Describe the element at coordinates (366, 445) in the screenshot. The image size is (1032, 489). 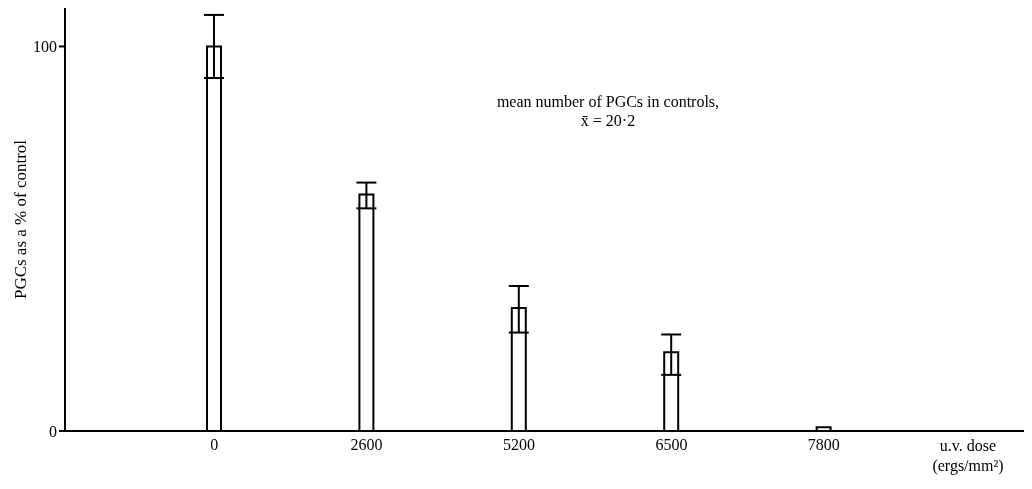
I see `x-tick-label: 2600` at that location.